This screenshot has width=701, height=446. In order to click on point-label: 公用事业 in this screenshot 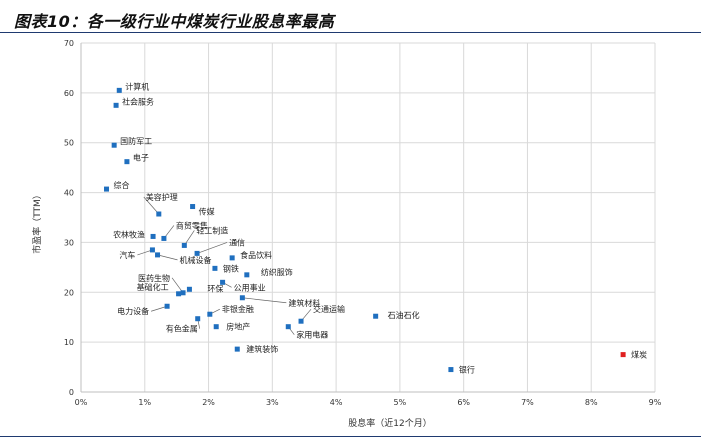, I will do `click(250, 287)`.